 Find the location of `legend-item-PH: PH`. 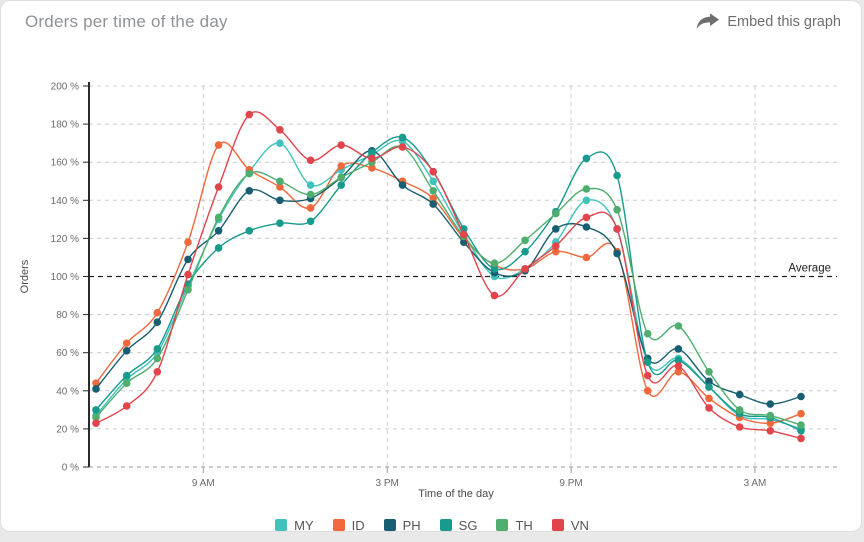

legend-item-PH: PH is located at coordinates (402, 525).